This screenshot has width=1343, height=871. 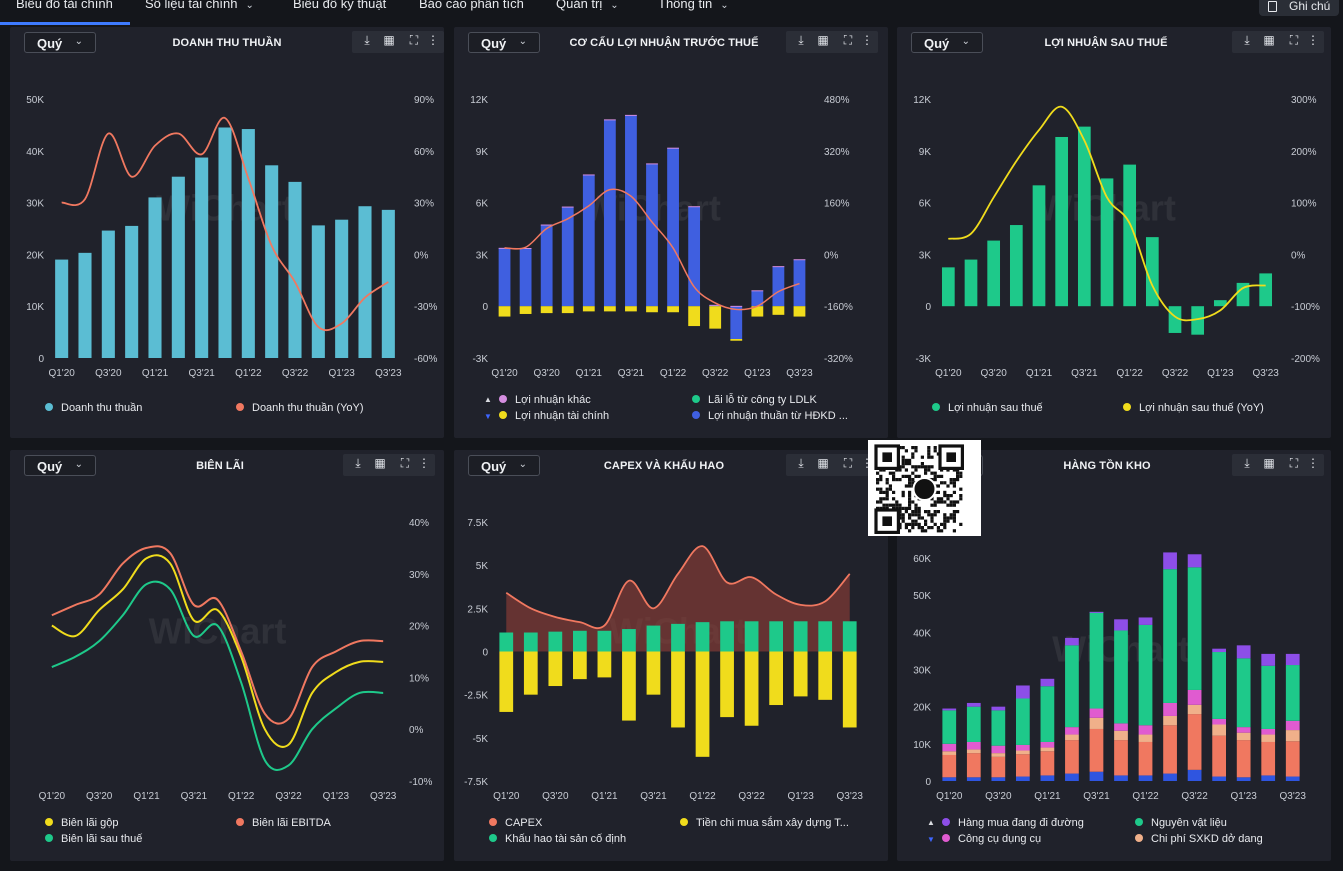 I want to click on fullscreen-icon: ⛶, so click(x=848, y=463).